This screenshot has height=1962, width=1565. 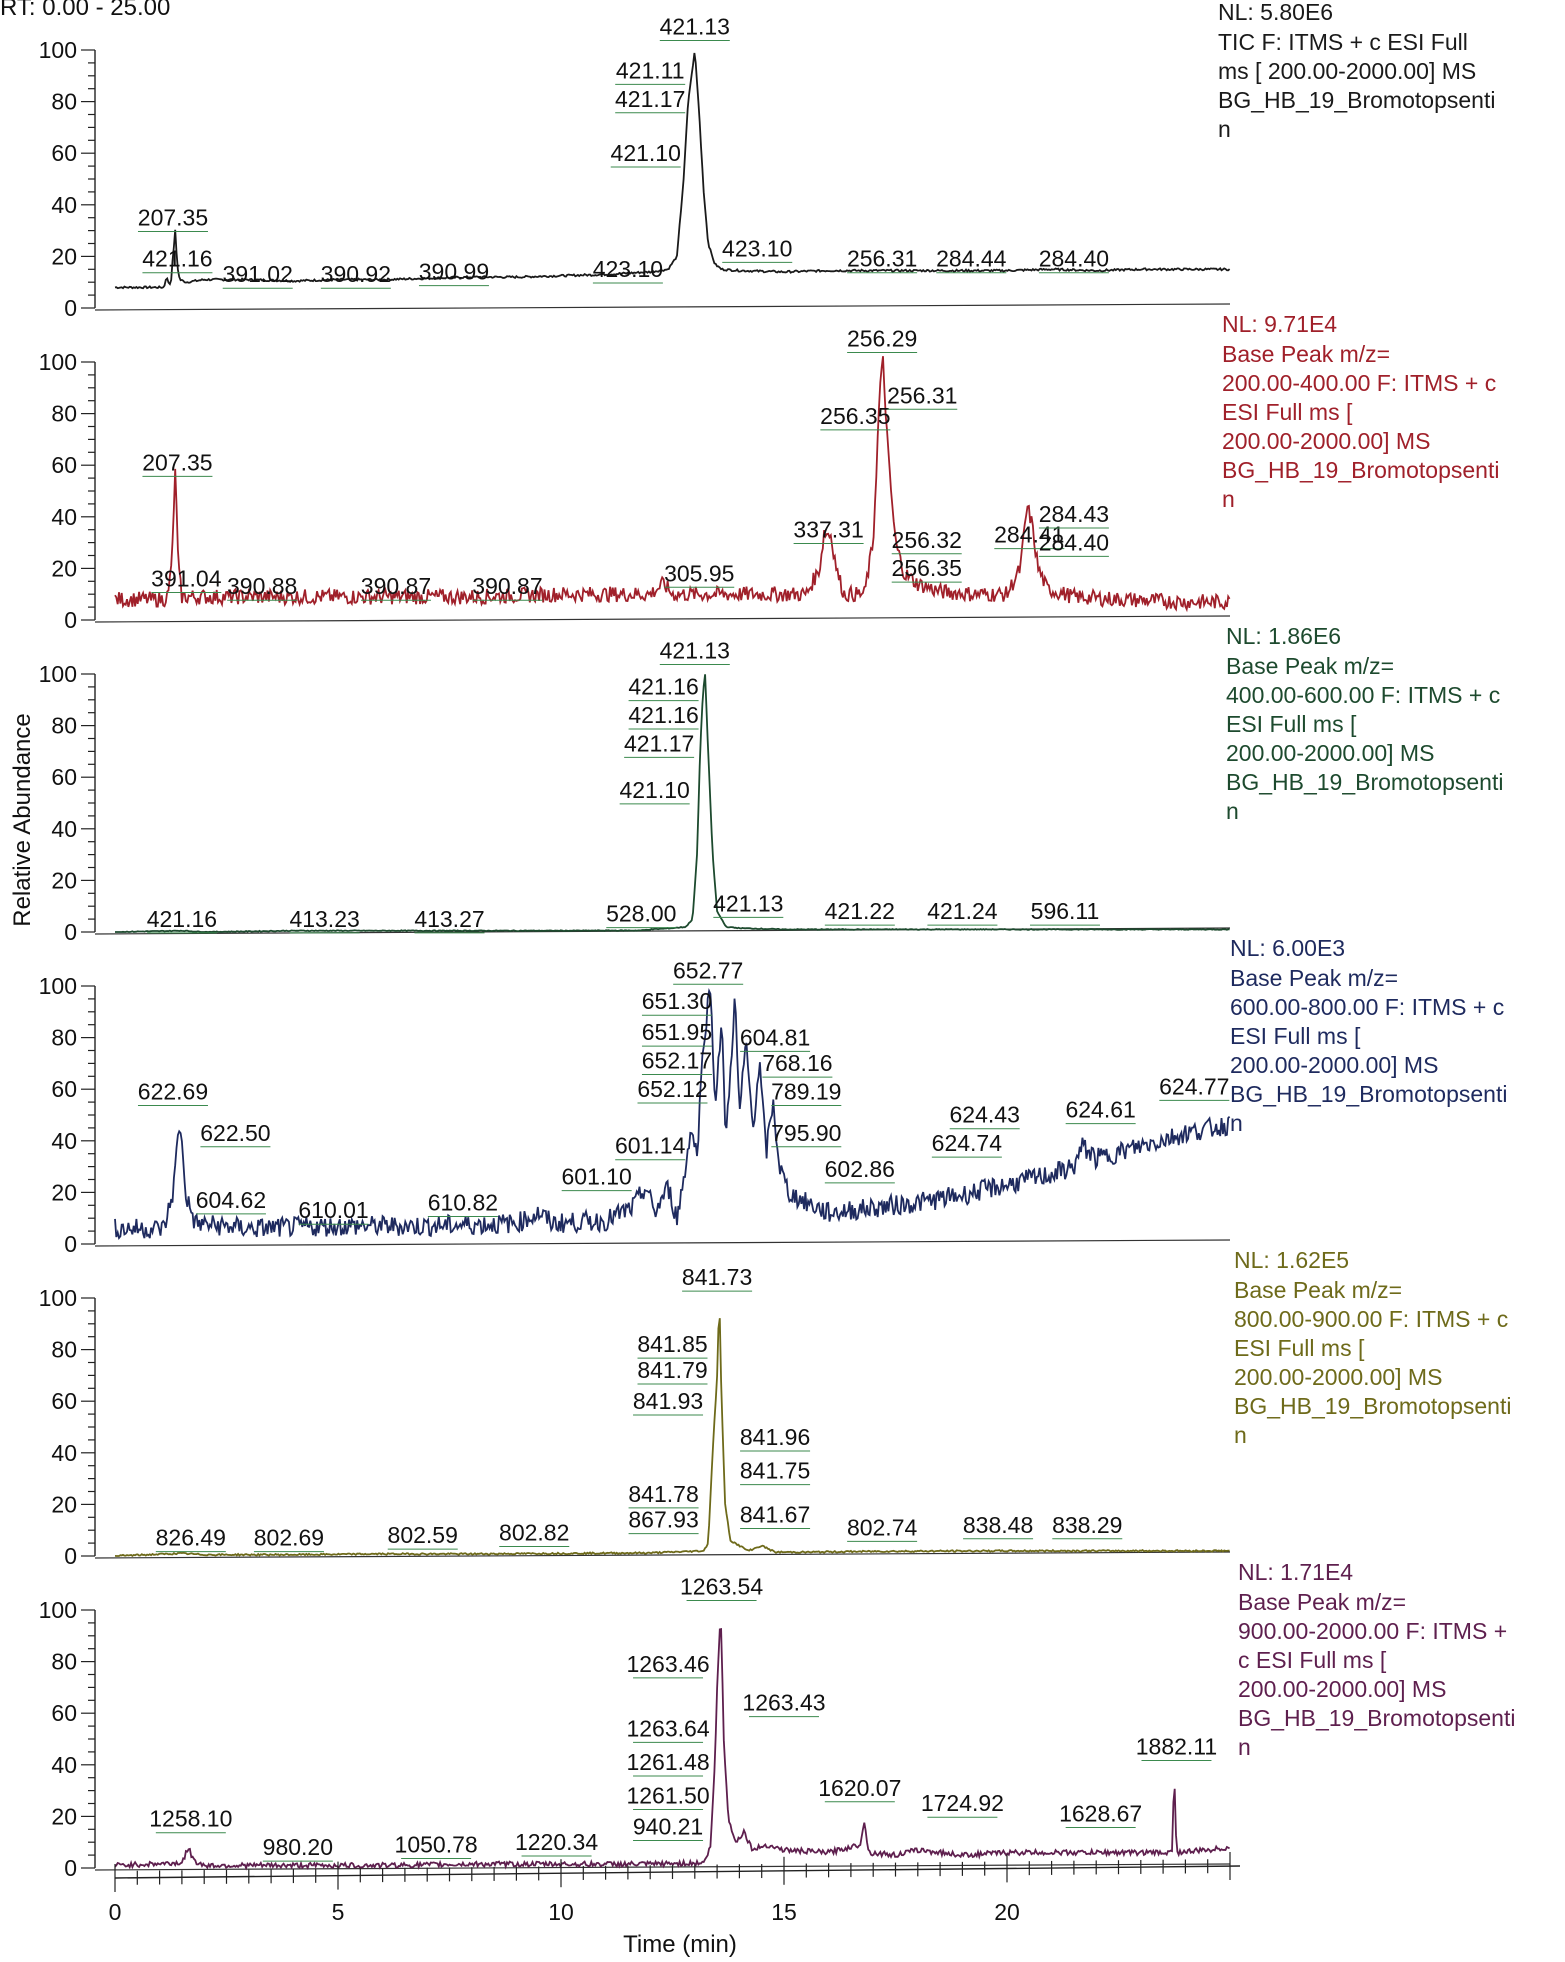 I want to click on scan-filter-line: c ESI Full ms [, so click(x=1312, y=1660).